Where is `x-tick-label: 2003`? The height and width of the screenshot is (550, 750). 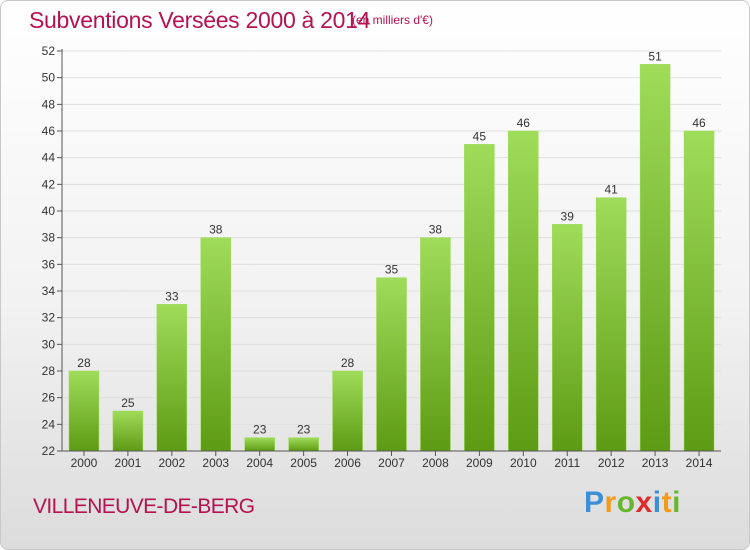 x-tick-label: 2003 is located at coordinates (215, 463).